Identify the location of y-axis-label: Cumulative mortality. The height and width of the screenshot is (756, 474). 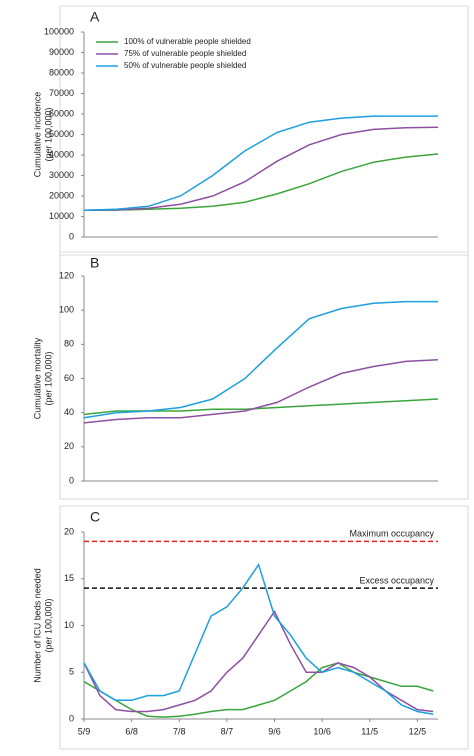
(37, 378).